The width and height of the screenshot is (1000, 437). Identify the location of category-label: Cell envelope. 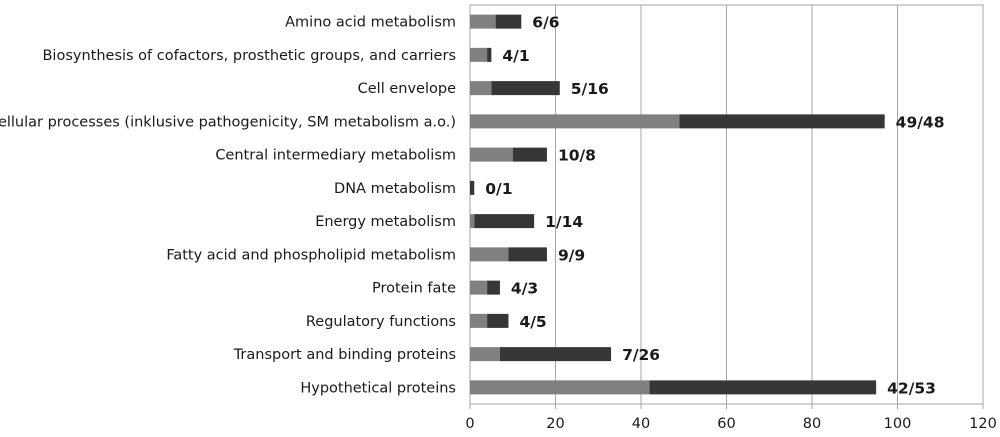
(407, 89).